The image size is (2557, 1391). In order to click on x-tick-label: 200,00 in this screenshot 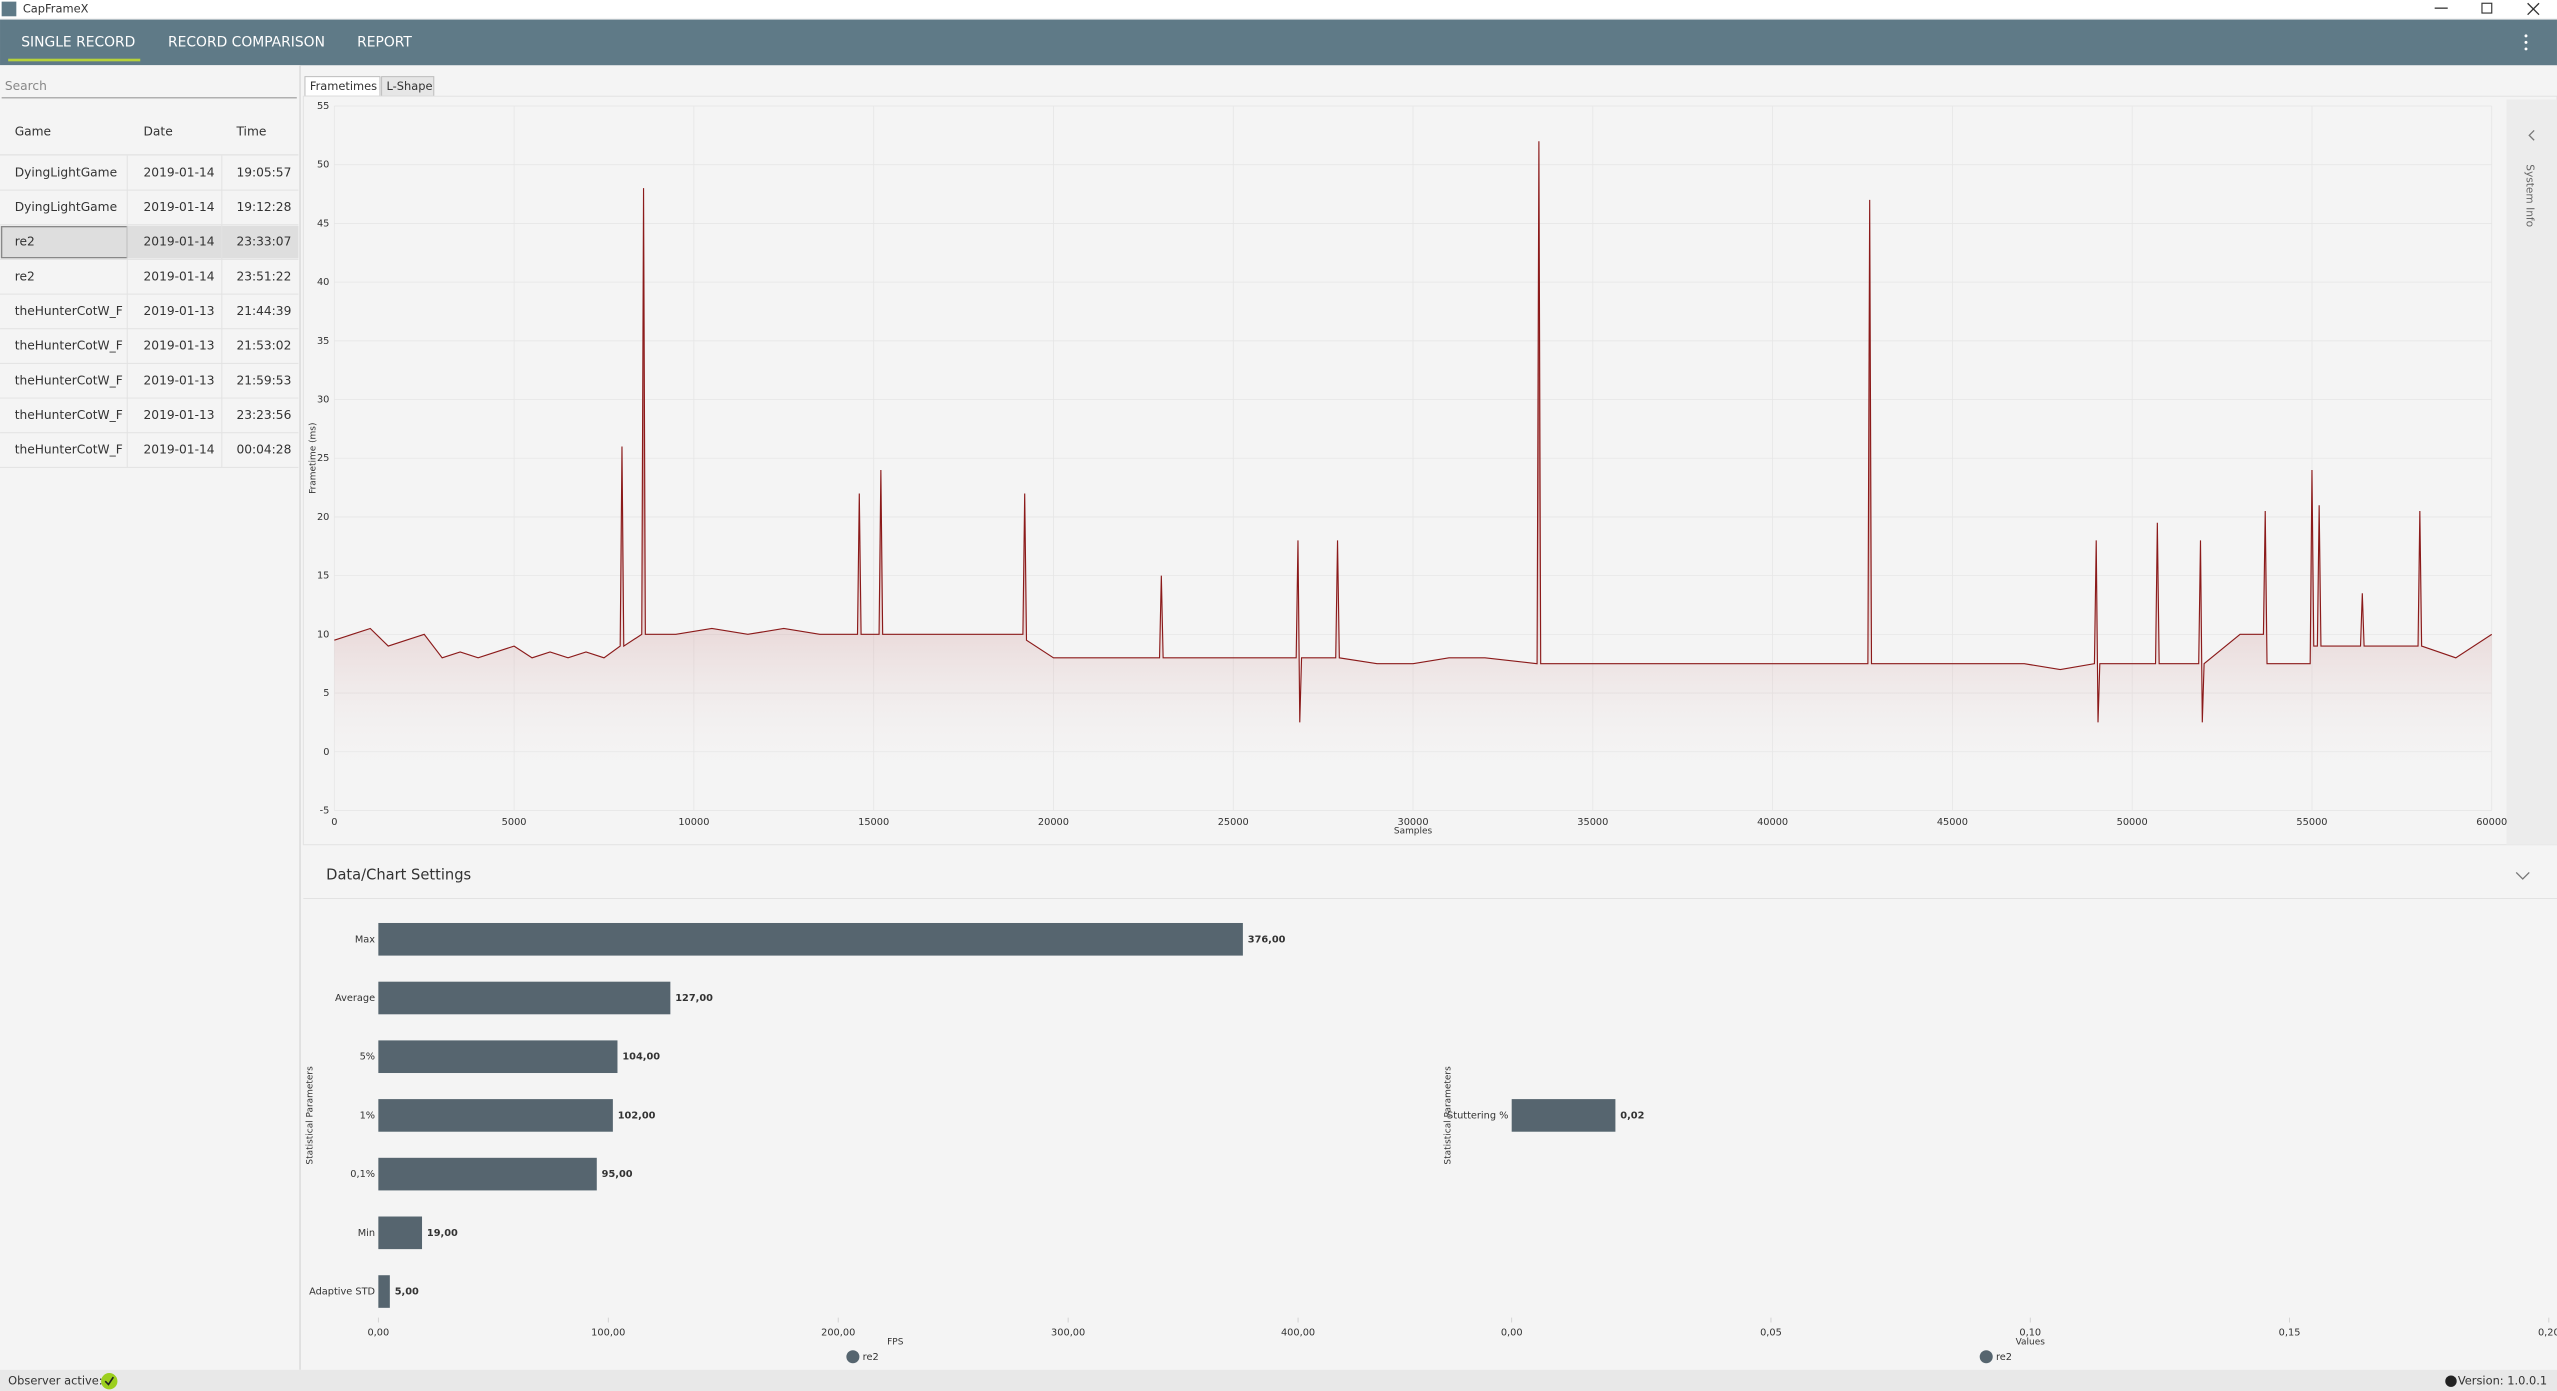, I will do `click(838, 1332)`.